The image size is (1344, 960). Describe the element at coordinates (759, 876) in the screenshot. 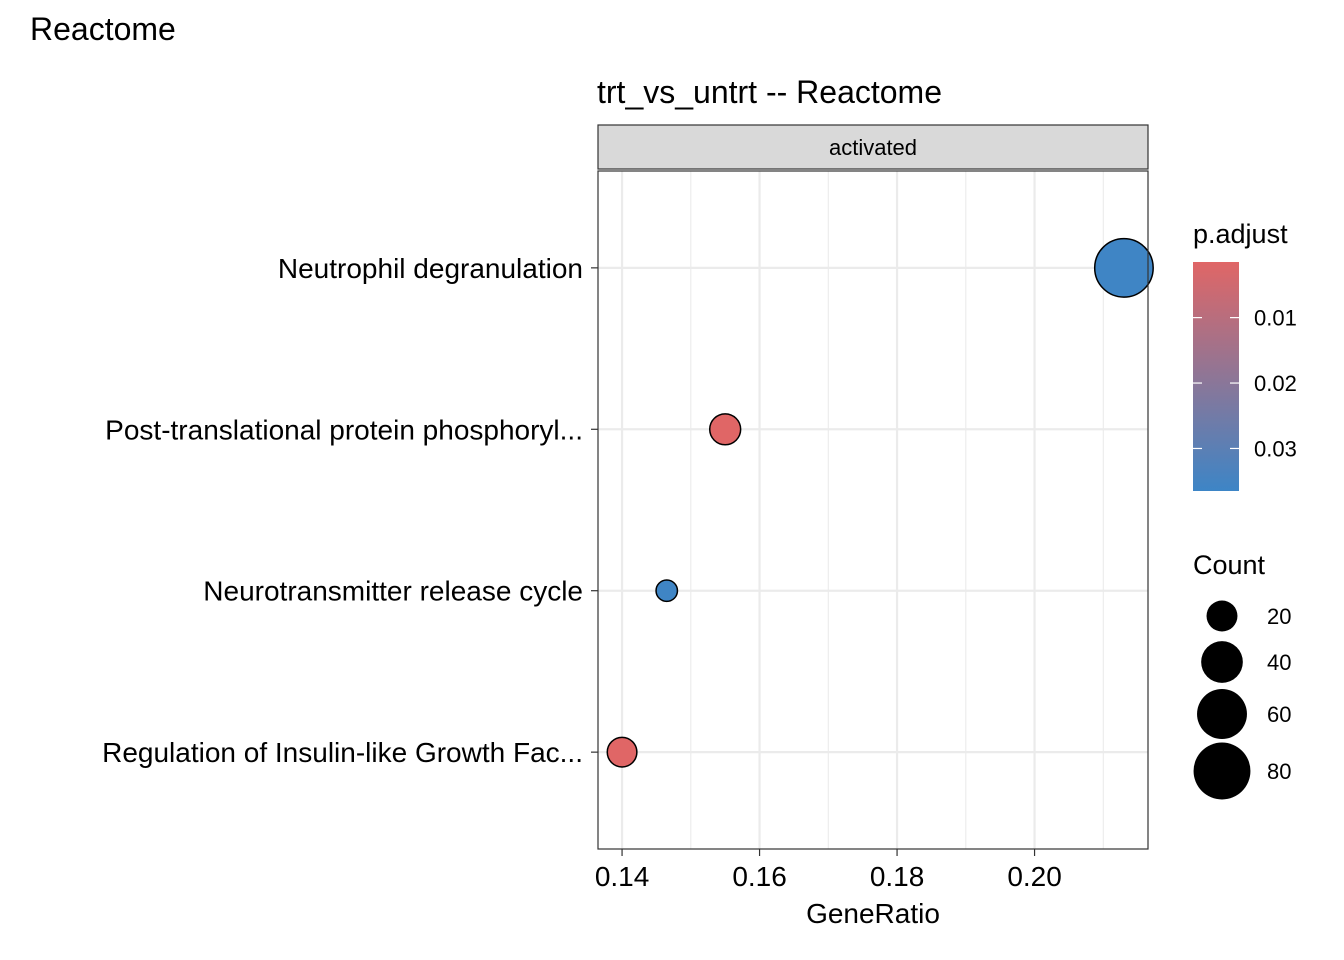

I see `x-tick-label: 0.16` at that location.